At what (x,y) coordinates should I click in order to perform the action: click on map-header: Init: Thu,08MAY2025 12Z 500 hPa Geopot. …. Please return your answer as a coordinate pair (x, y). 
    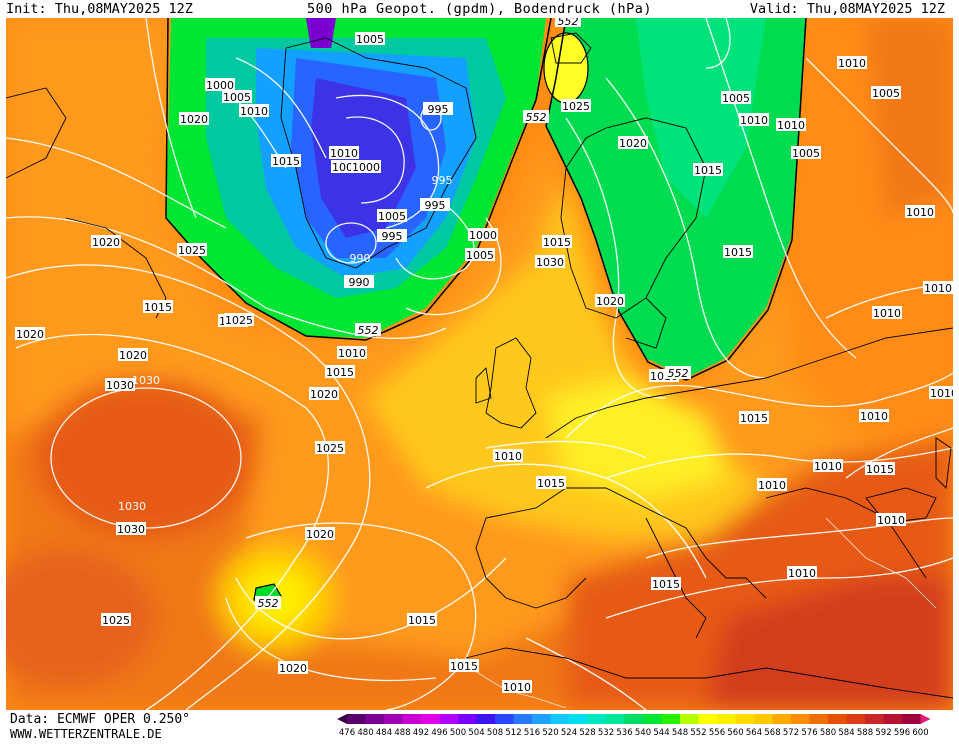
    Looking at the image, I should click on (479, 9).